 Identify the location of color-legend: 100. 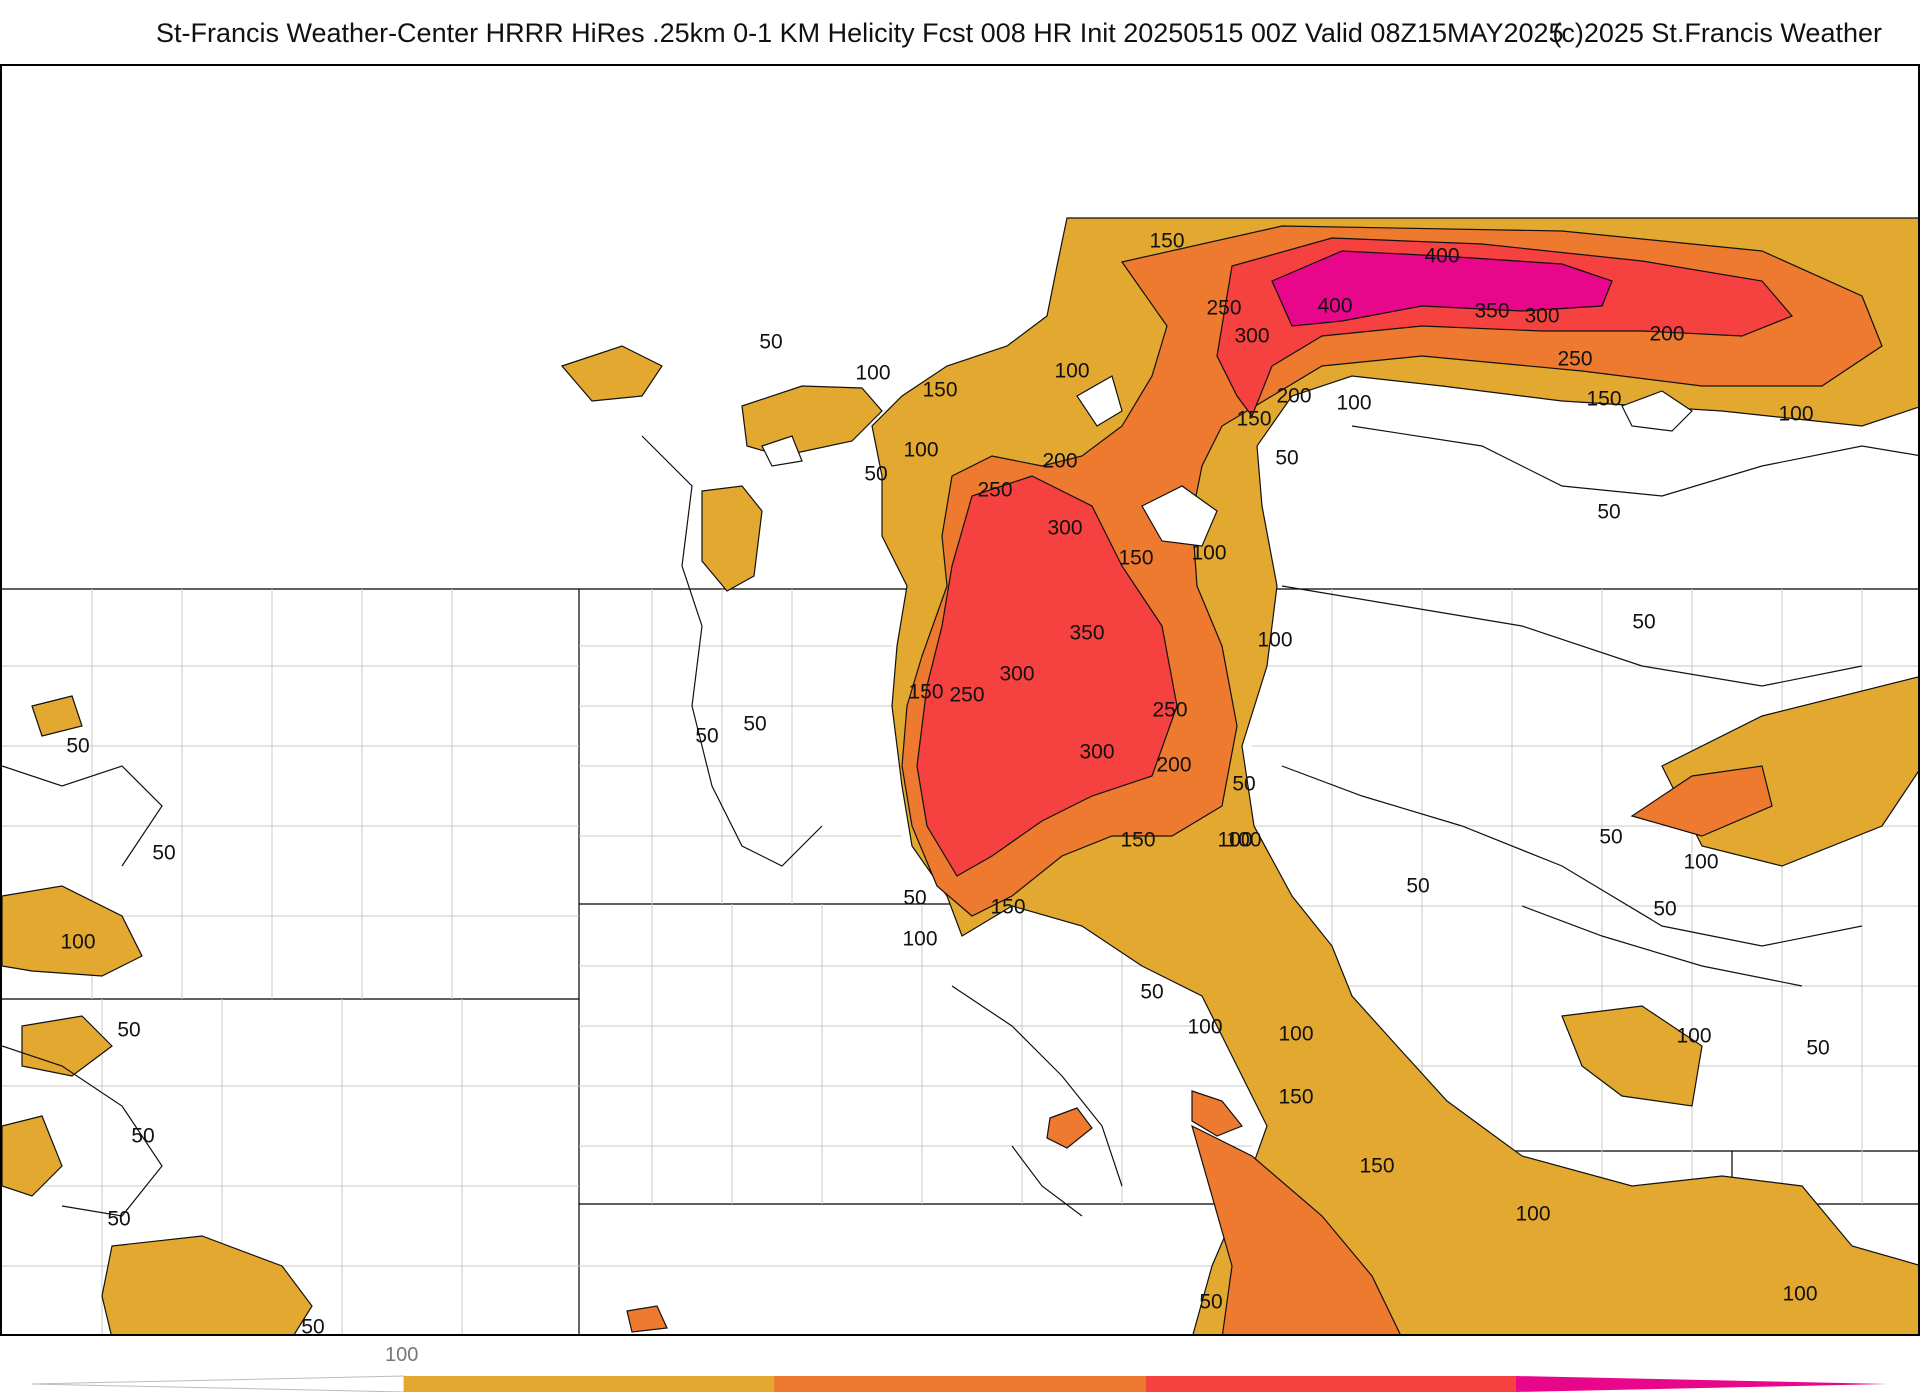
(960, 1368).